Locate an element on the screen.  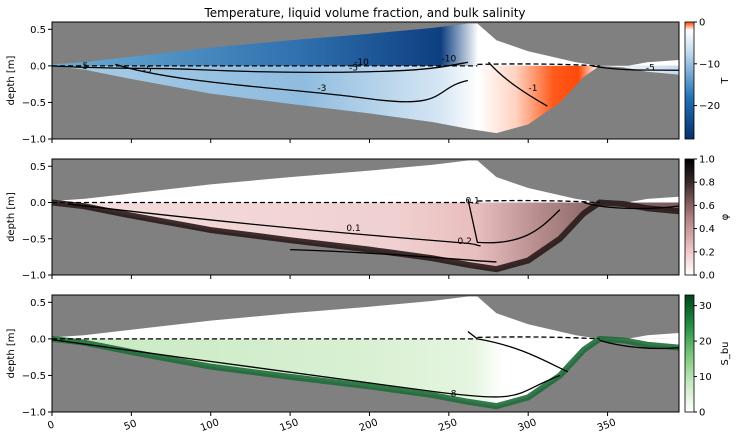
colorbar-tick-label: −10 is located at coordinates (709, 64).